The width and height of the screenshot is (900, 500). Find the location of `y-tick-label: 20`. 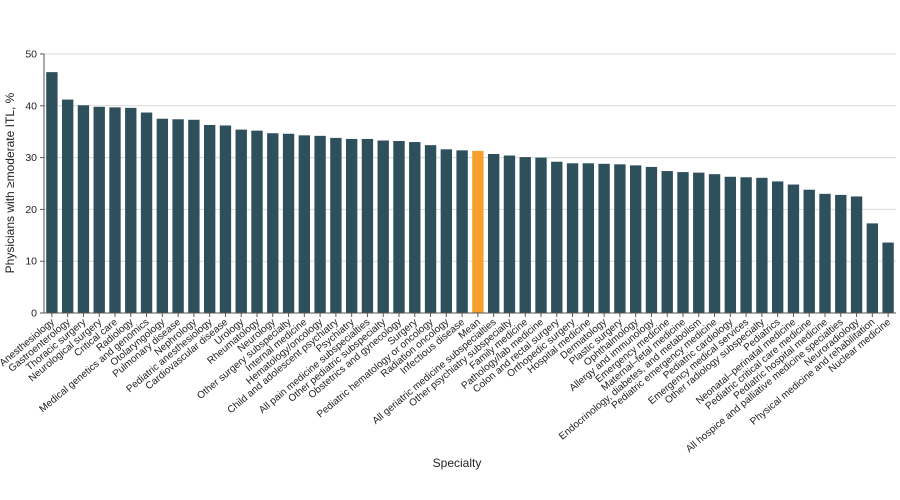

y-tick-label: 20 is located at coordinates (31, 210).